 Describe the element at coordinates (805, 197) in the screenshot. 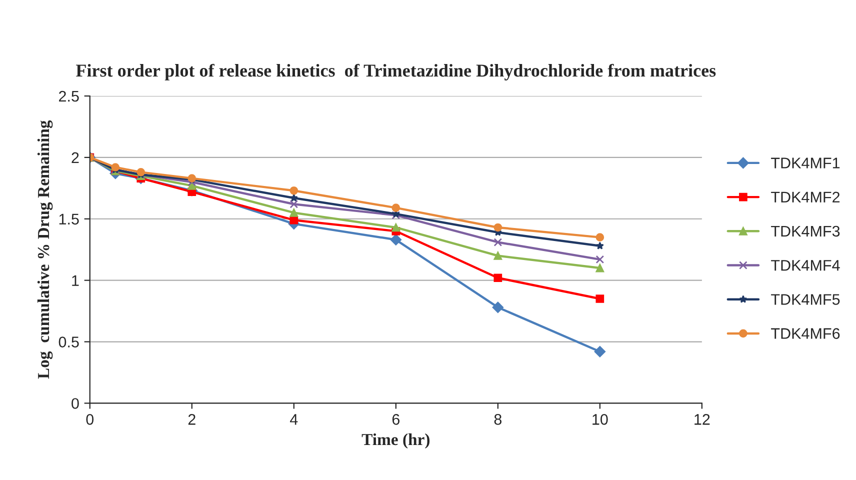

I see `legend-label: TDK4MF2` at that location.